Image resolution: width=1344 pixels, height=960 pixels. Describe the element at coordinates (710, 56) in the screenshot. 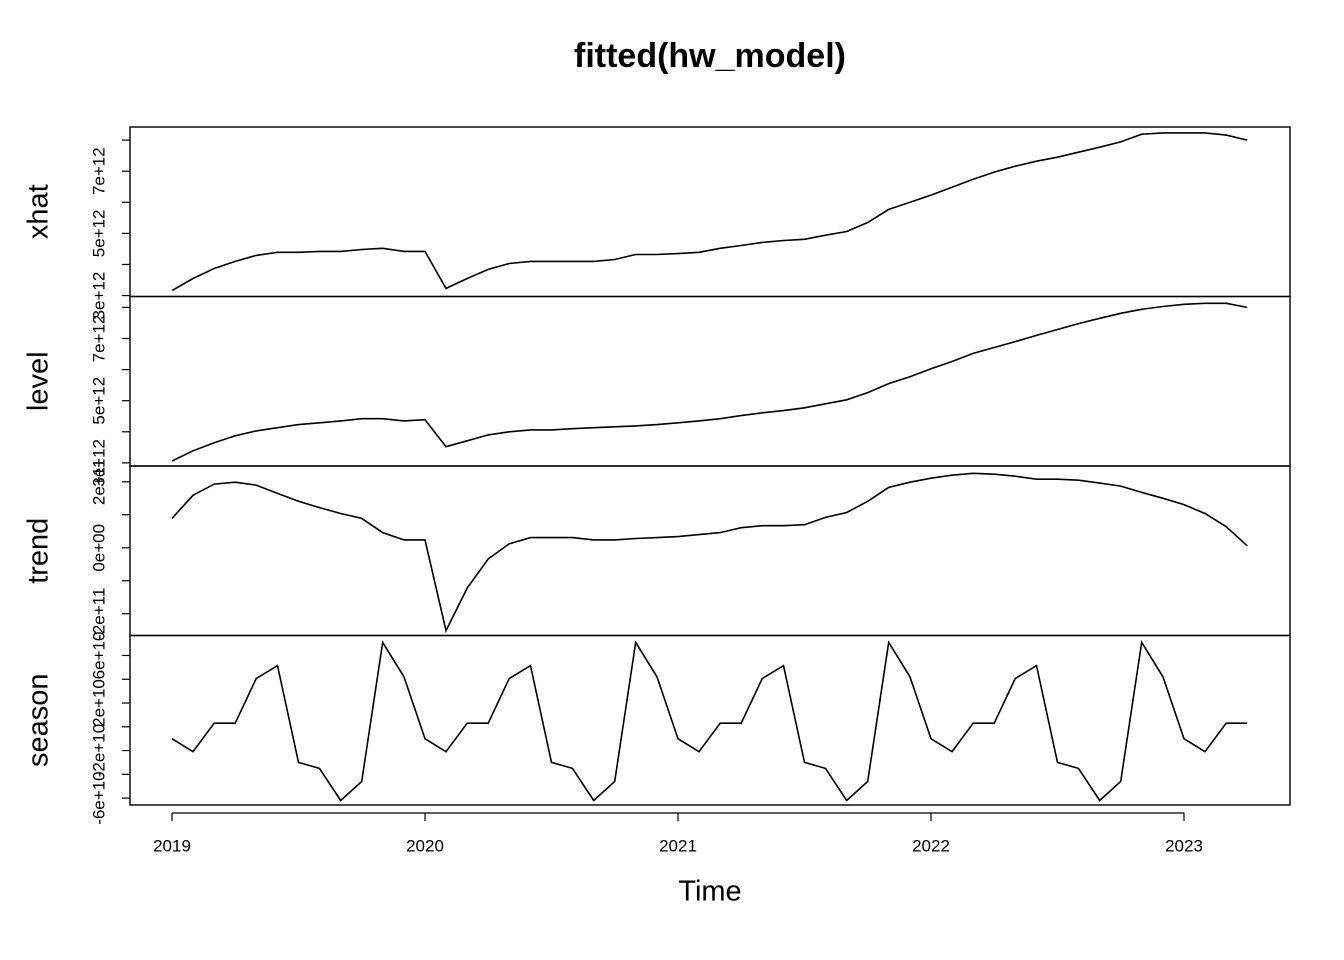

I see `chart-title: fitted(hw_model)` at that location.